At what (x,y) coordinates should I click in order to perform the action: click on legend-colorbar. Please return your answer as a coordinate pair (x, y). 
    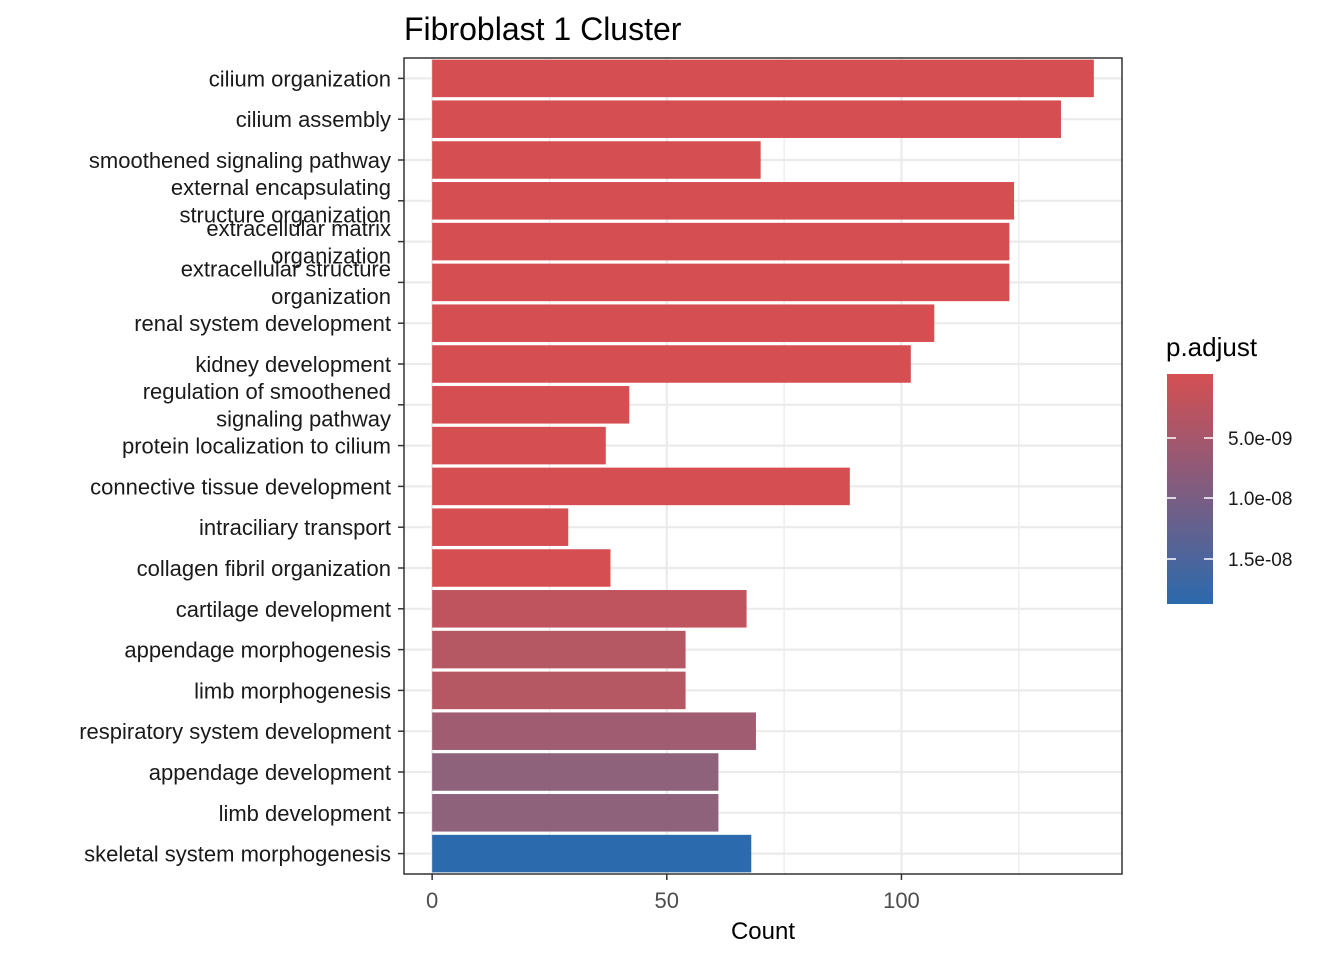
    Looking at the image, I should click on (1190, 489).